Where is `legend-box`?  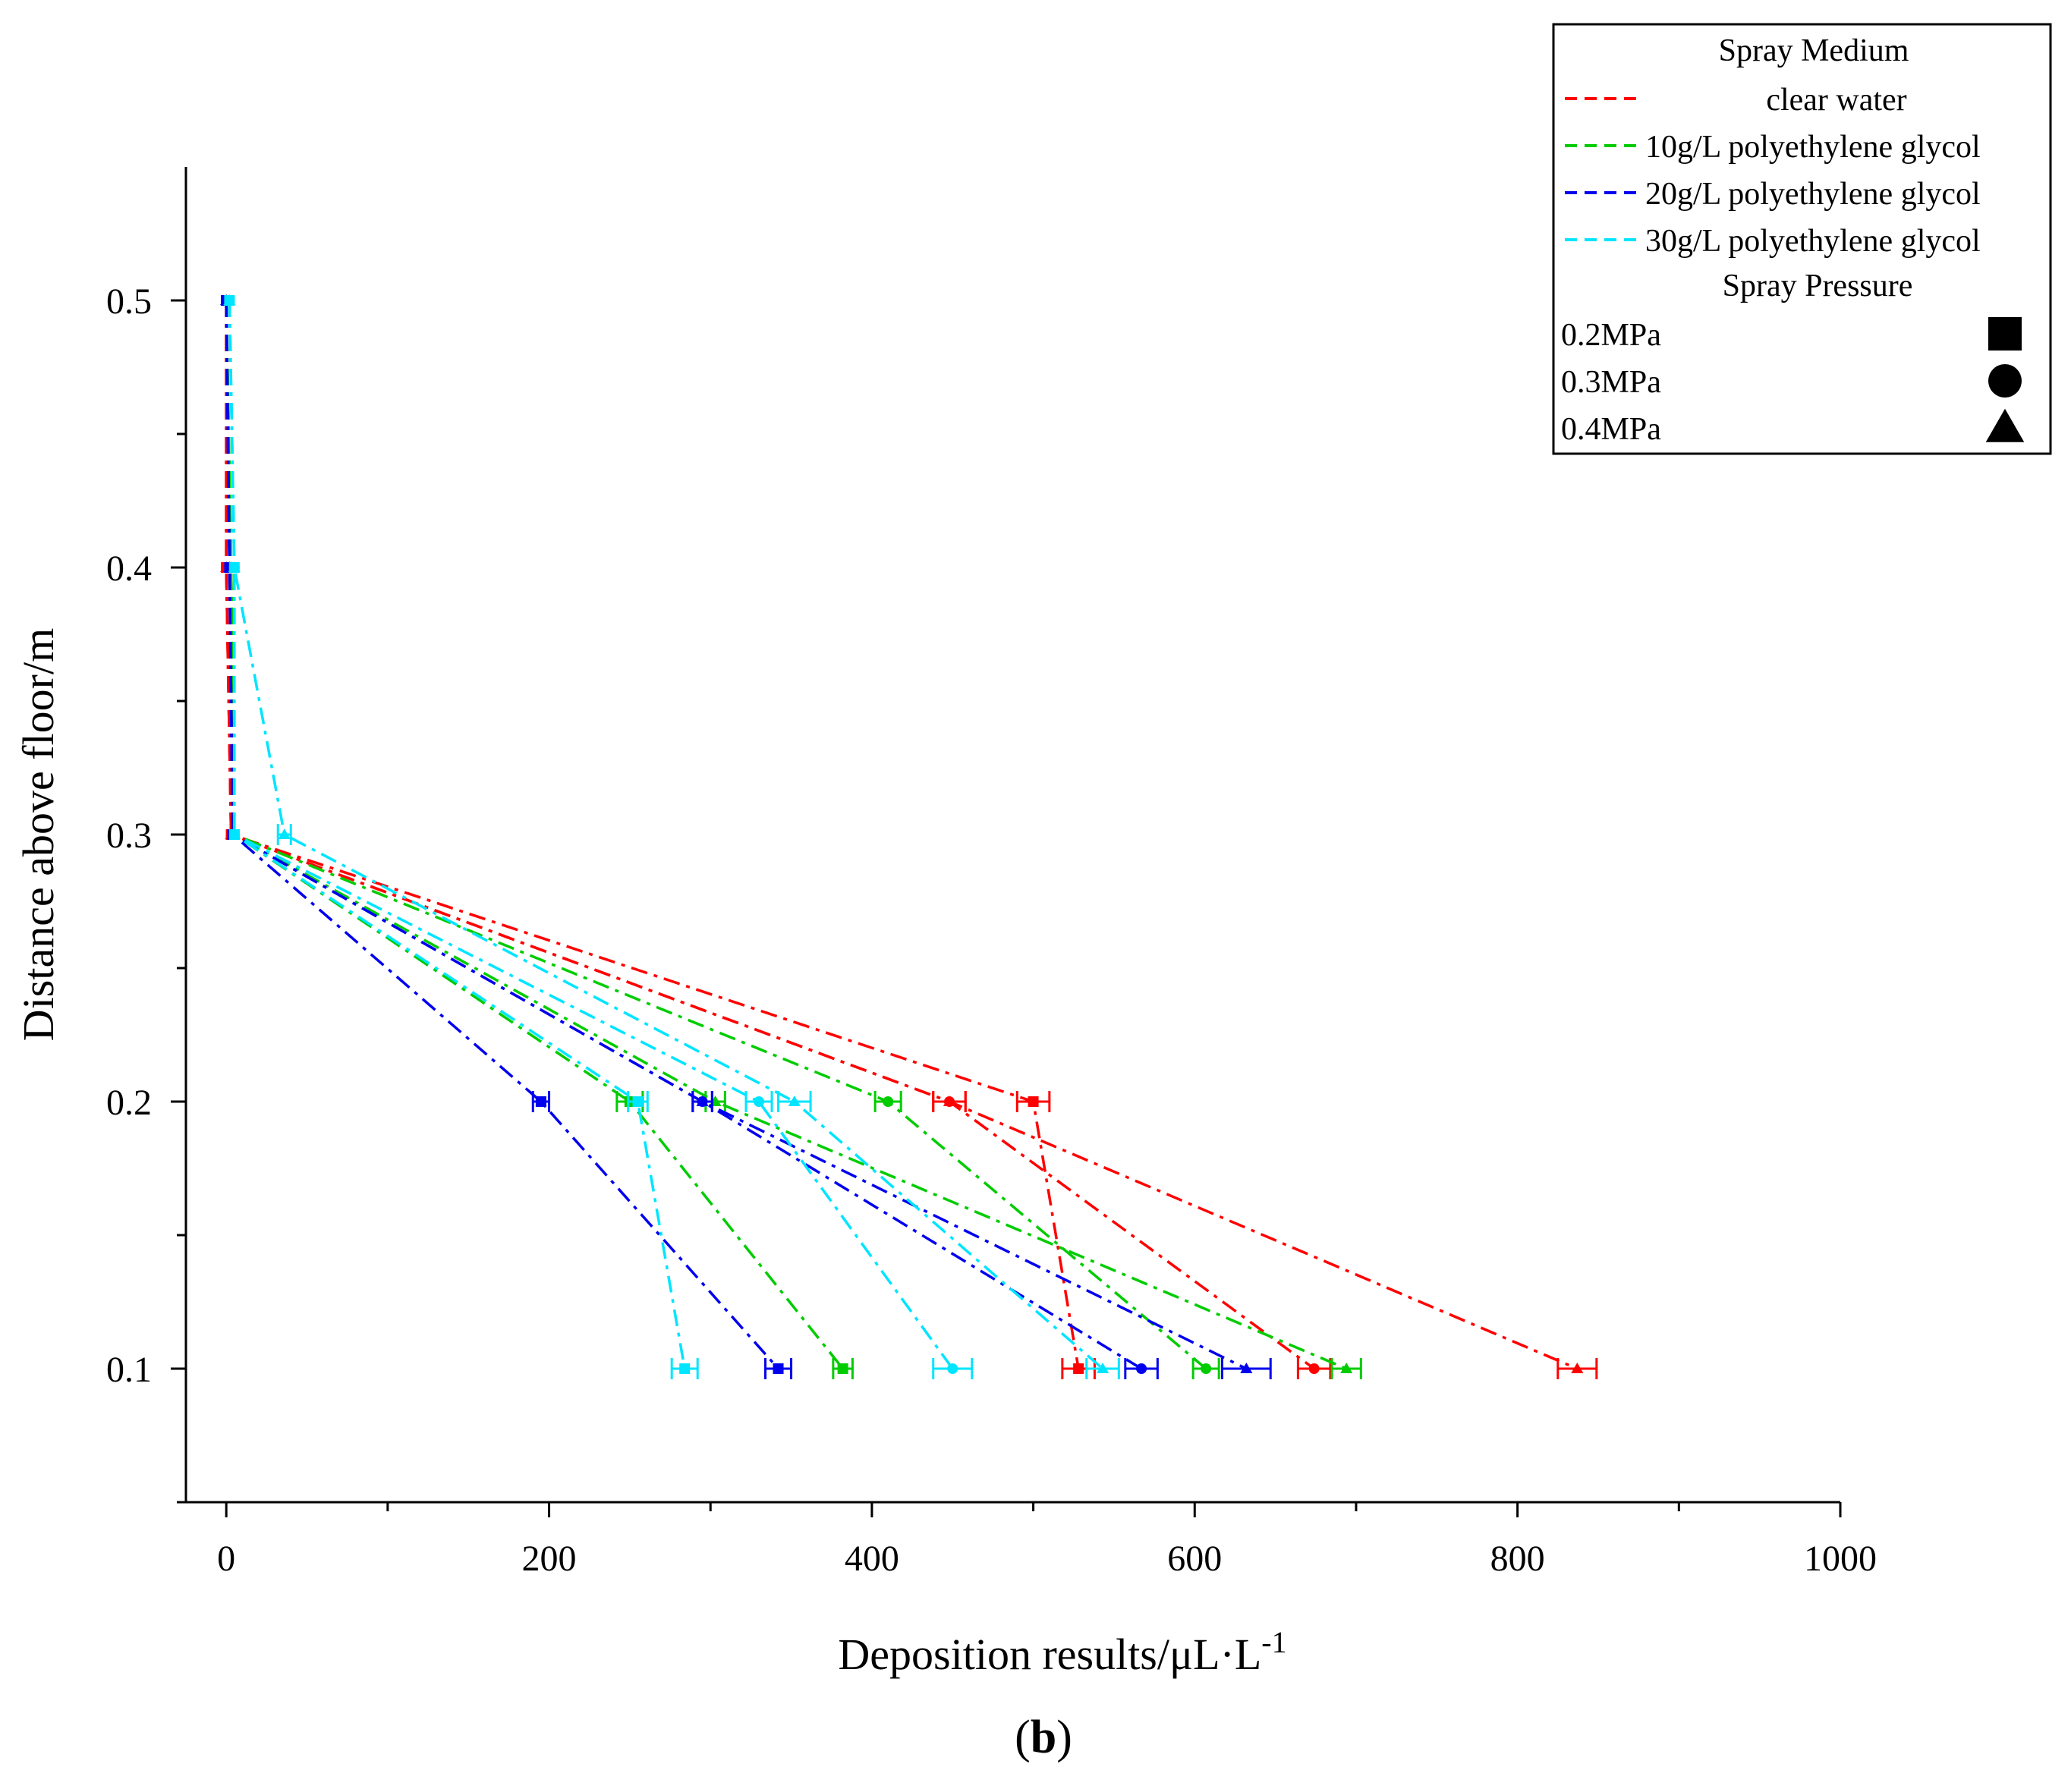
legend-box is located at coordinates (1802, 239).